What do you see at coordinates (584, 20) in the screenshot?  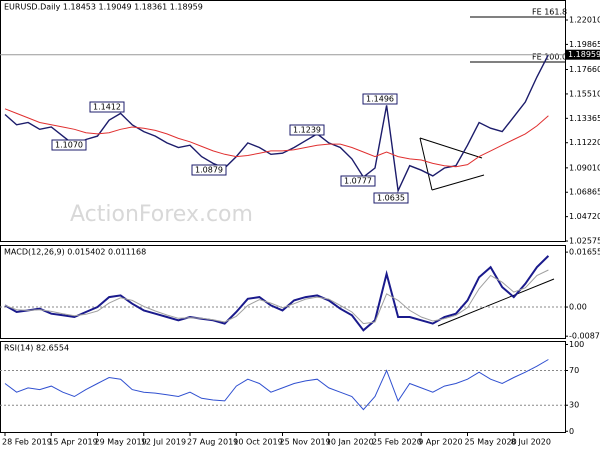 I see `y-tick-label: 1.22010` at bounding box center [584, 20].